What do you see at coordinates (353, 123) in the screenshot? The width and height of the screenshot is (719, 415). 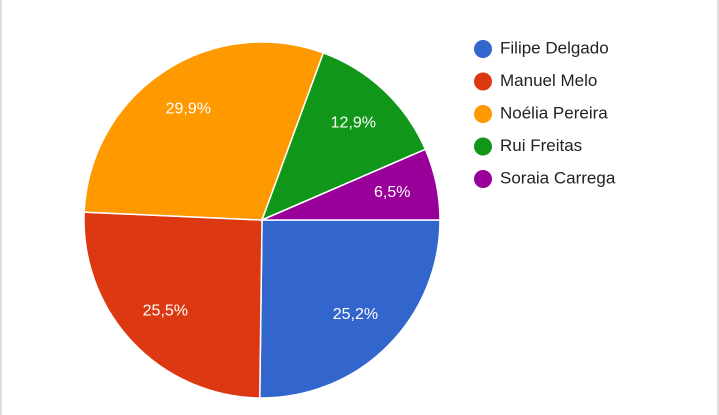 I see `data-label: 12,9%` at bounding box center [353, 123].